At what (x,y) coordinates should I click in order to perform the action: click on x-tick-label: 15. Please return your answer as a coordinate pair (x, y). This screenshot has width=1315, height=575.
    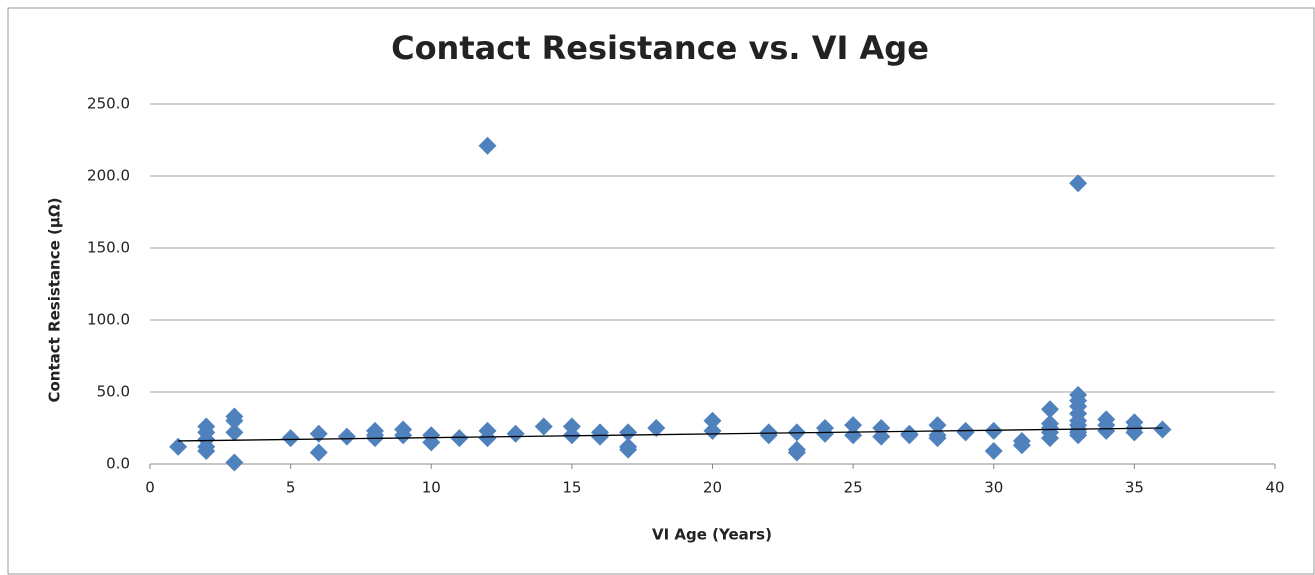
    Looking at the image, I should click on (571, 488).